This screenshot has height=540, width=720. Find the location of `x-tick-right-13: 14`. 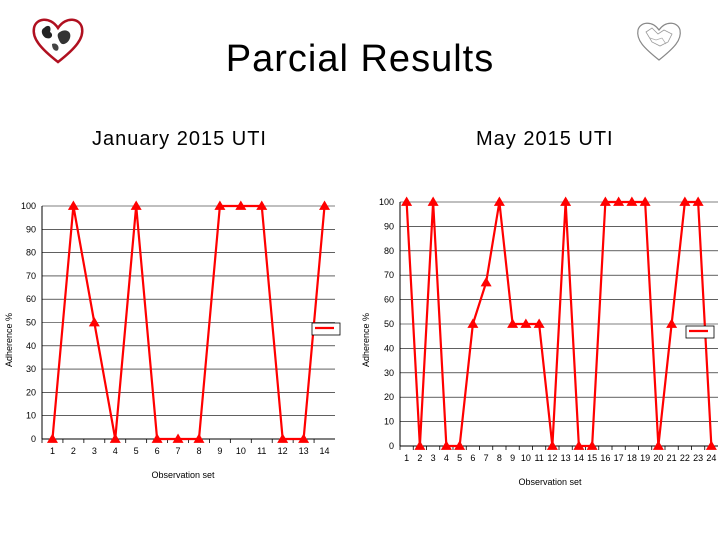

x-tick-right-13: 14 is located at coordinates (579, 458).